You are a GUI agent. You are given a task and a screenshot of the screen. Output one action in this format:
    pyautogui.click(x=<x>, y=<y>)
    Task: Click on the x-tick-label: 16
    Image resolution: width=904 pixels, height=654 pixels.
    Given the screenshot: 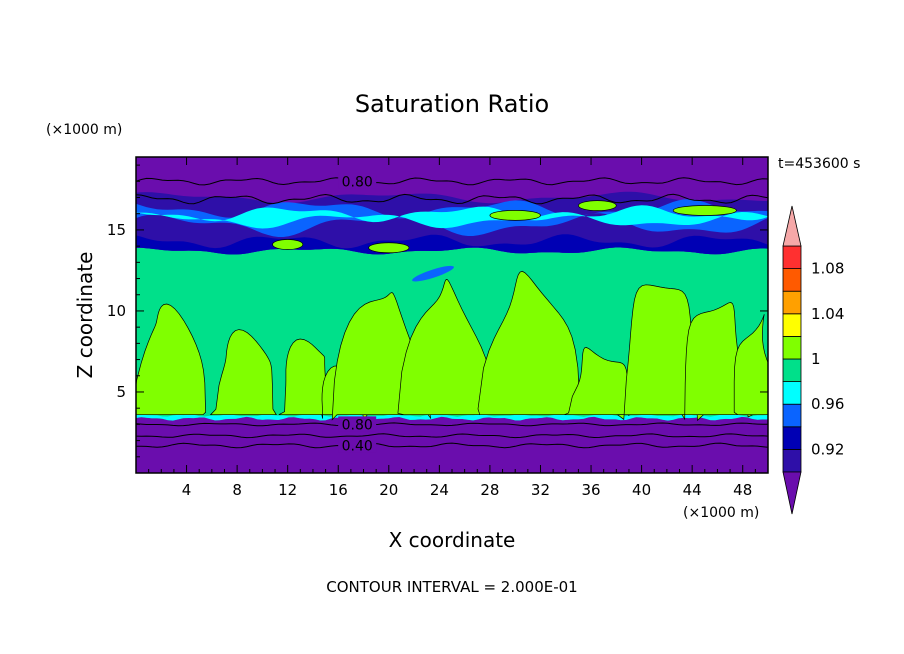 What is the action you would take?
    pyautogui.click(x=338, y=490)
    